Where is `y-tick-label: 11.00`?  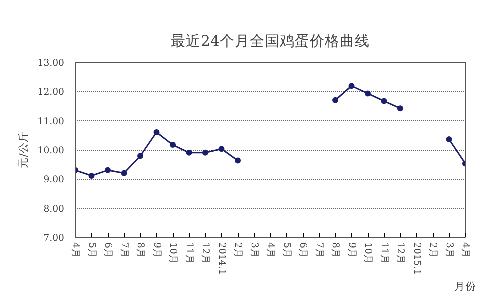 y-tick-label: 11.00 is located at coordinates (51, 122).